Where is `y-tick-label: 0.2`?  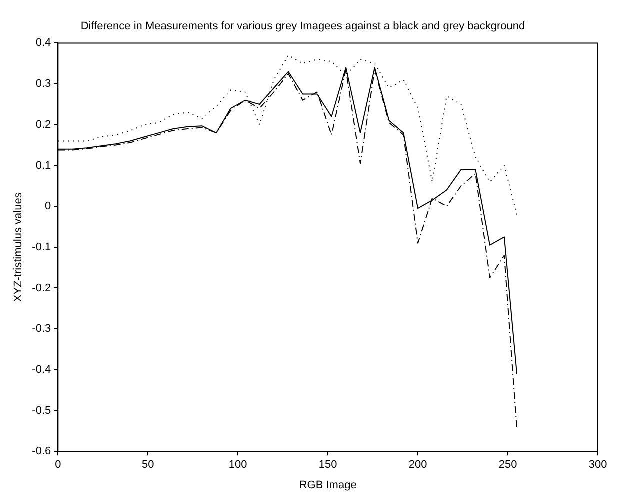
y-tick-label: 0.2 is located at coordinates (44, 124).